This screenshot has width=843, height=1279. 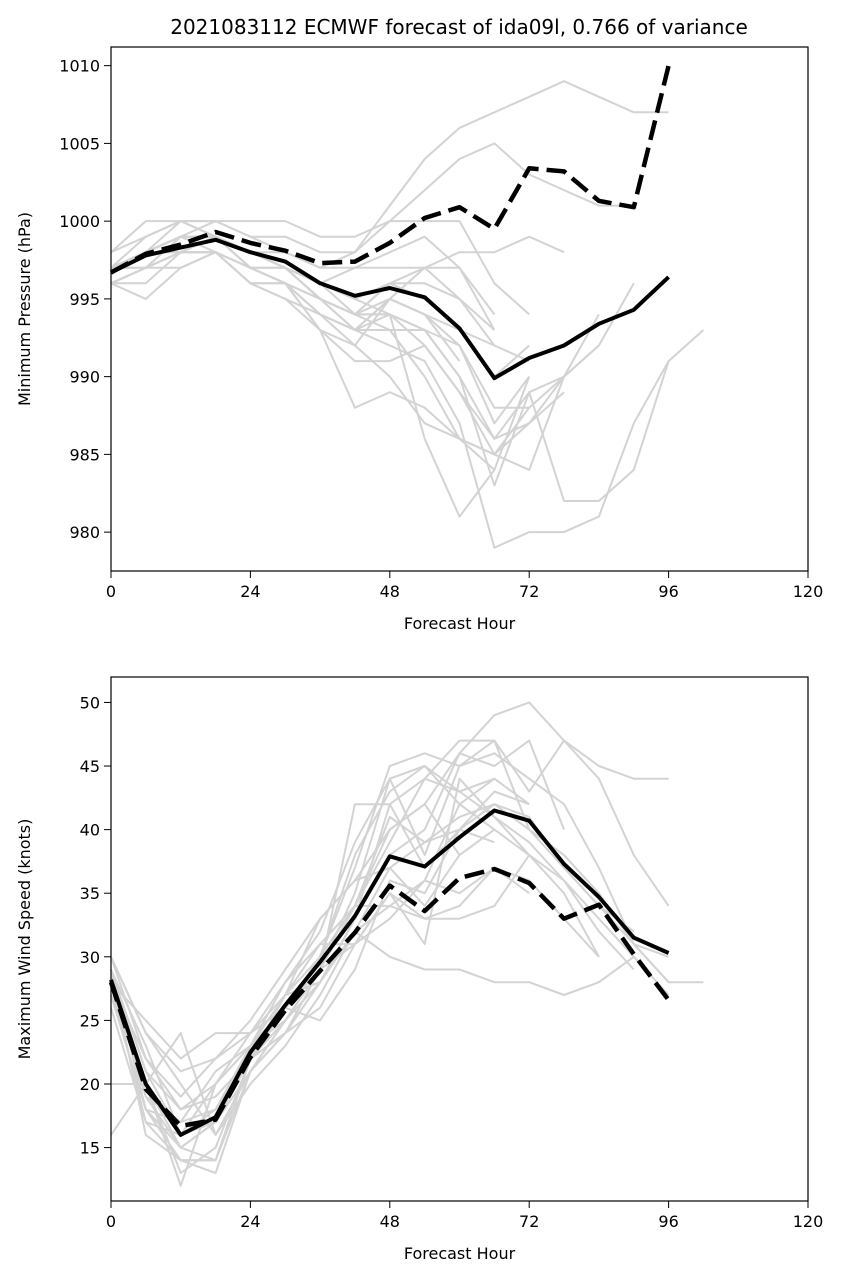 I want to click on pressure-y-ticks: 980 985 990 995 1000 1005 1010, so click(x=85, y=299).